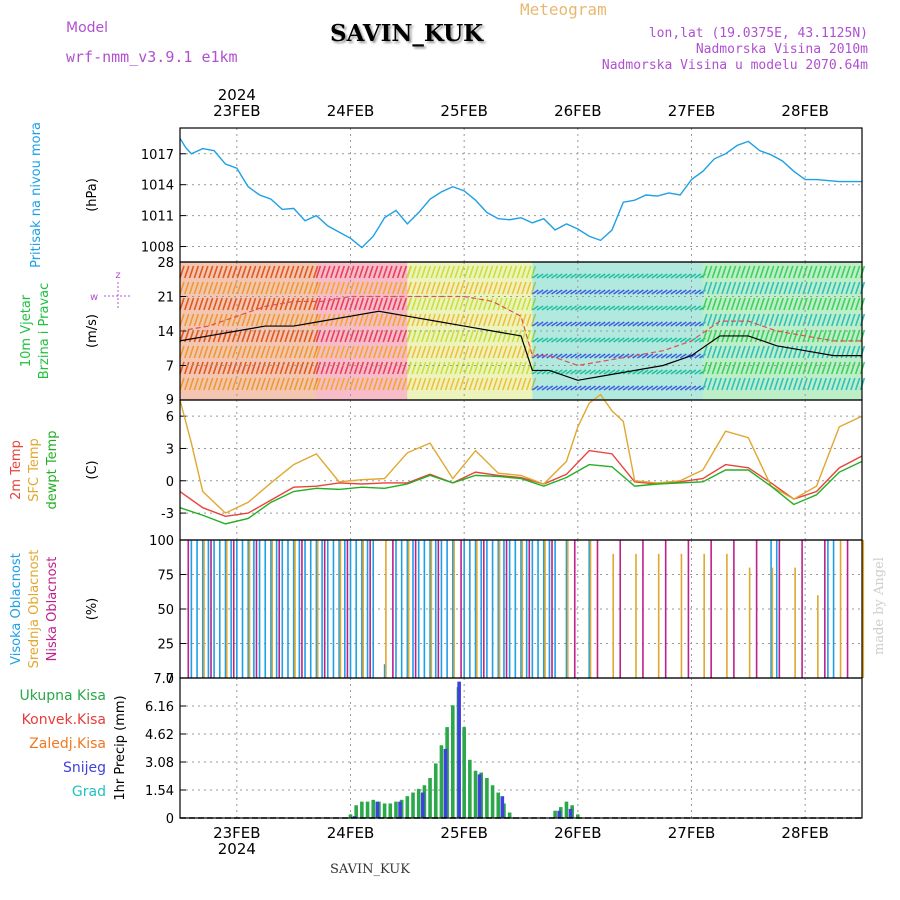 The image size is (900, 900). What do you see at coordinates (521, 748) in the screenshot?
I see `panel-border` at bounding box center [521, 748].